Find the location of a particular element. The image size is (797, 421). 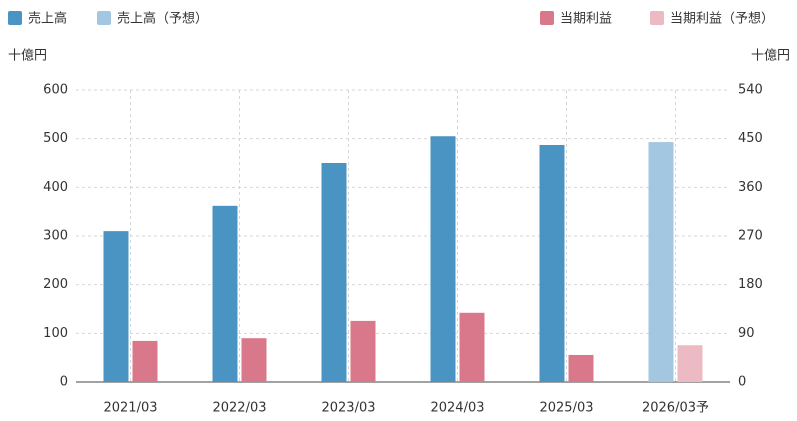

y2-tick-label: 270 is located at coordinates (750, 236).